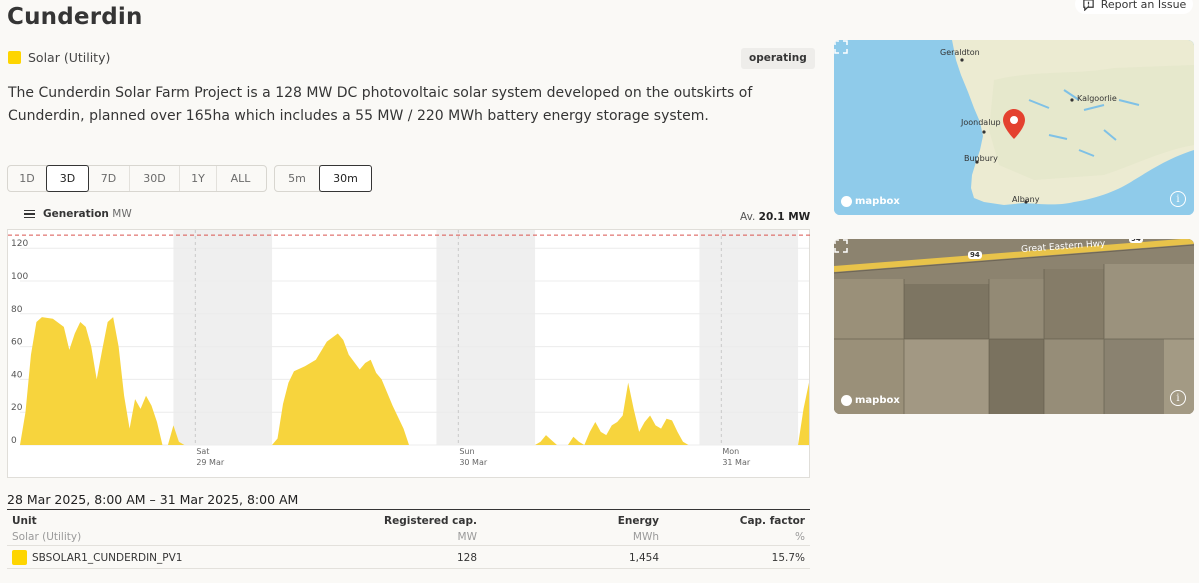  Describe the element at coordinates (1136, 241) in the screenshot. I see `route-shield-94-east: 94` at that location.